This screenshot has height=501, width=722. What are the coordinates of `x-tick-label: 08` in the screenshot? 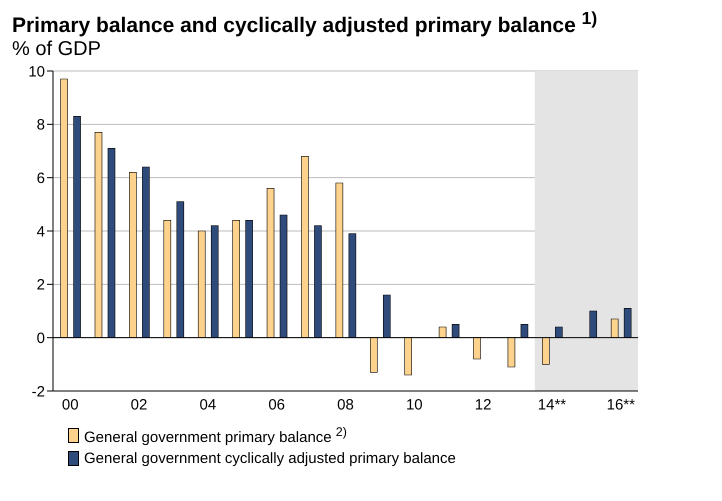 It's located at (345, 405).